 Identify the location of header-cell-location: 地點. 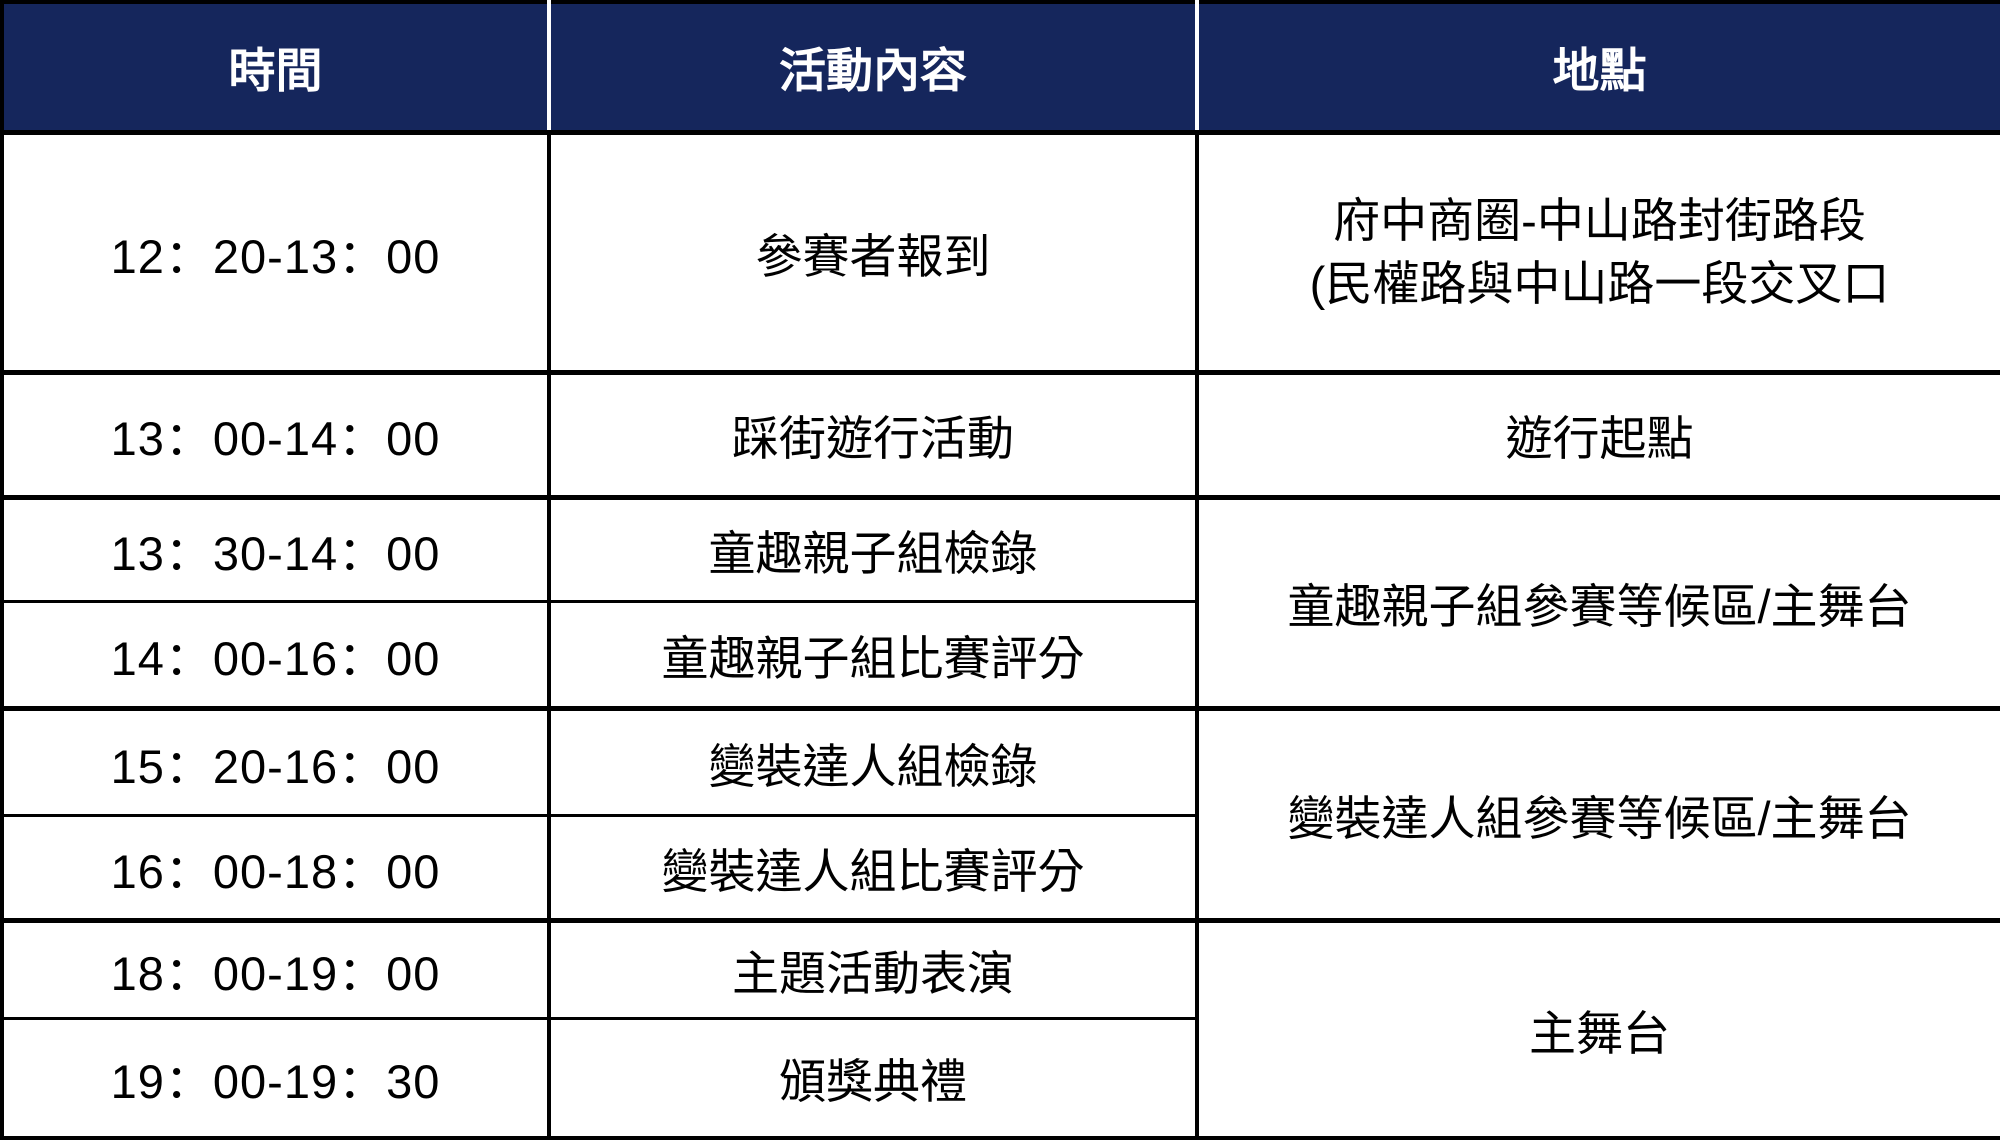
(1597, 68).